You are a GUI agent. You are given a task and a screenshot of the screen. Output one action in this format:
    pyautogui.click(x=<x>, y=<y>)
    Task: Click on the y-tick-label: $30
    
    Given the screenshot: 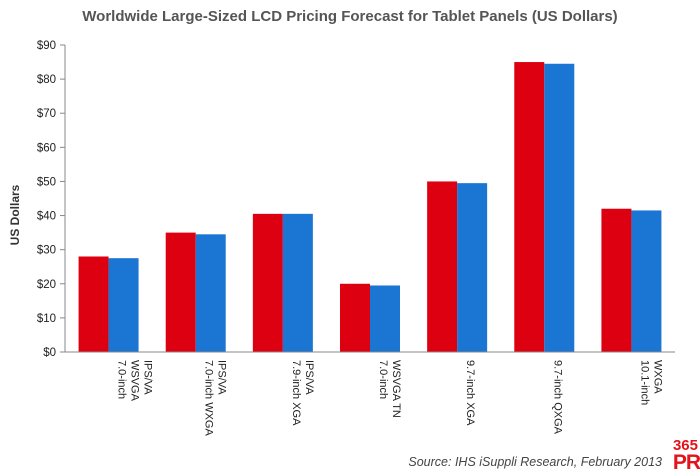 What is the action you would take?
    pyautogui.click(x=46, y=251)
    